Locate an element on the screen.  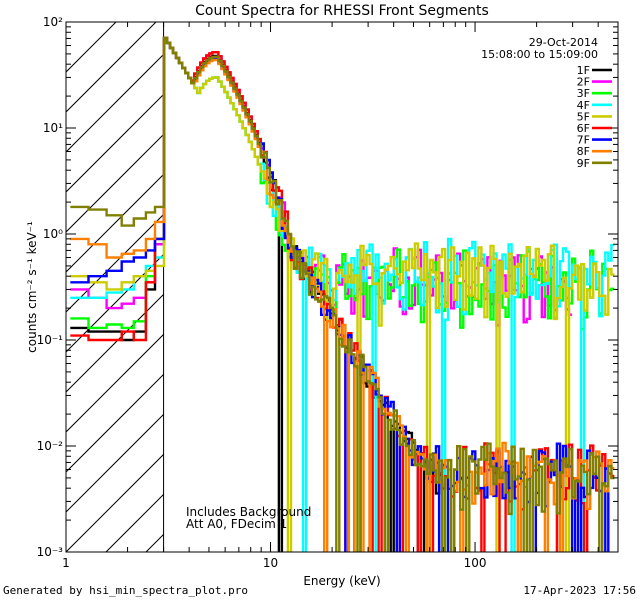
y-tick-label: 10⁰ is located at coordinates (53, 234).